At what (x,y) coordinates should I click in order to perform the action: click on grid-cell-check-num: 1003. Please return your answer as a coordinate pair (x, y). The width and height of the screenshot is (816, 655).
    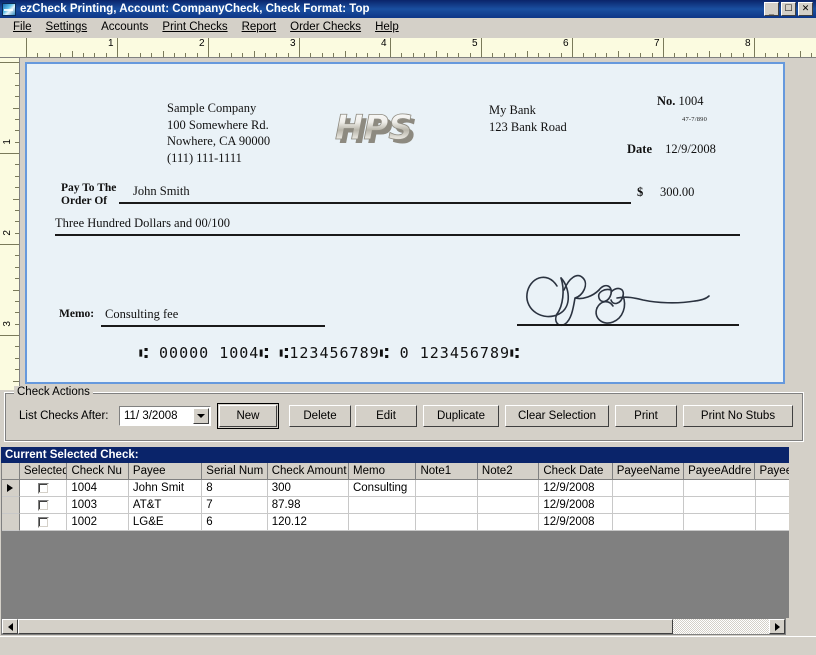
    Looking at the image, I should click on (98, 505).